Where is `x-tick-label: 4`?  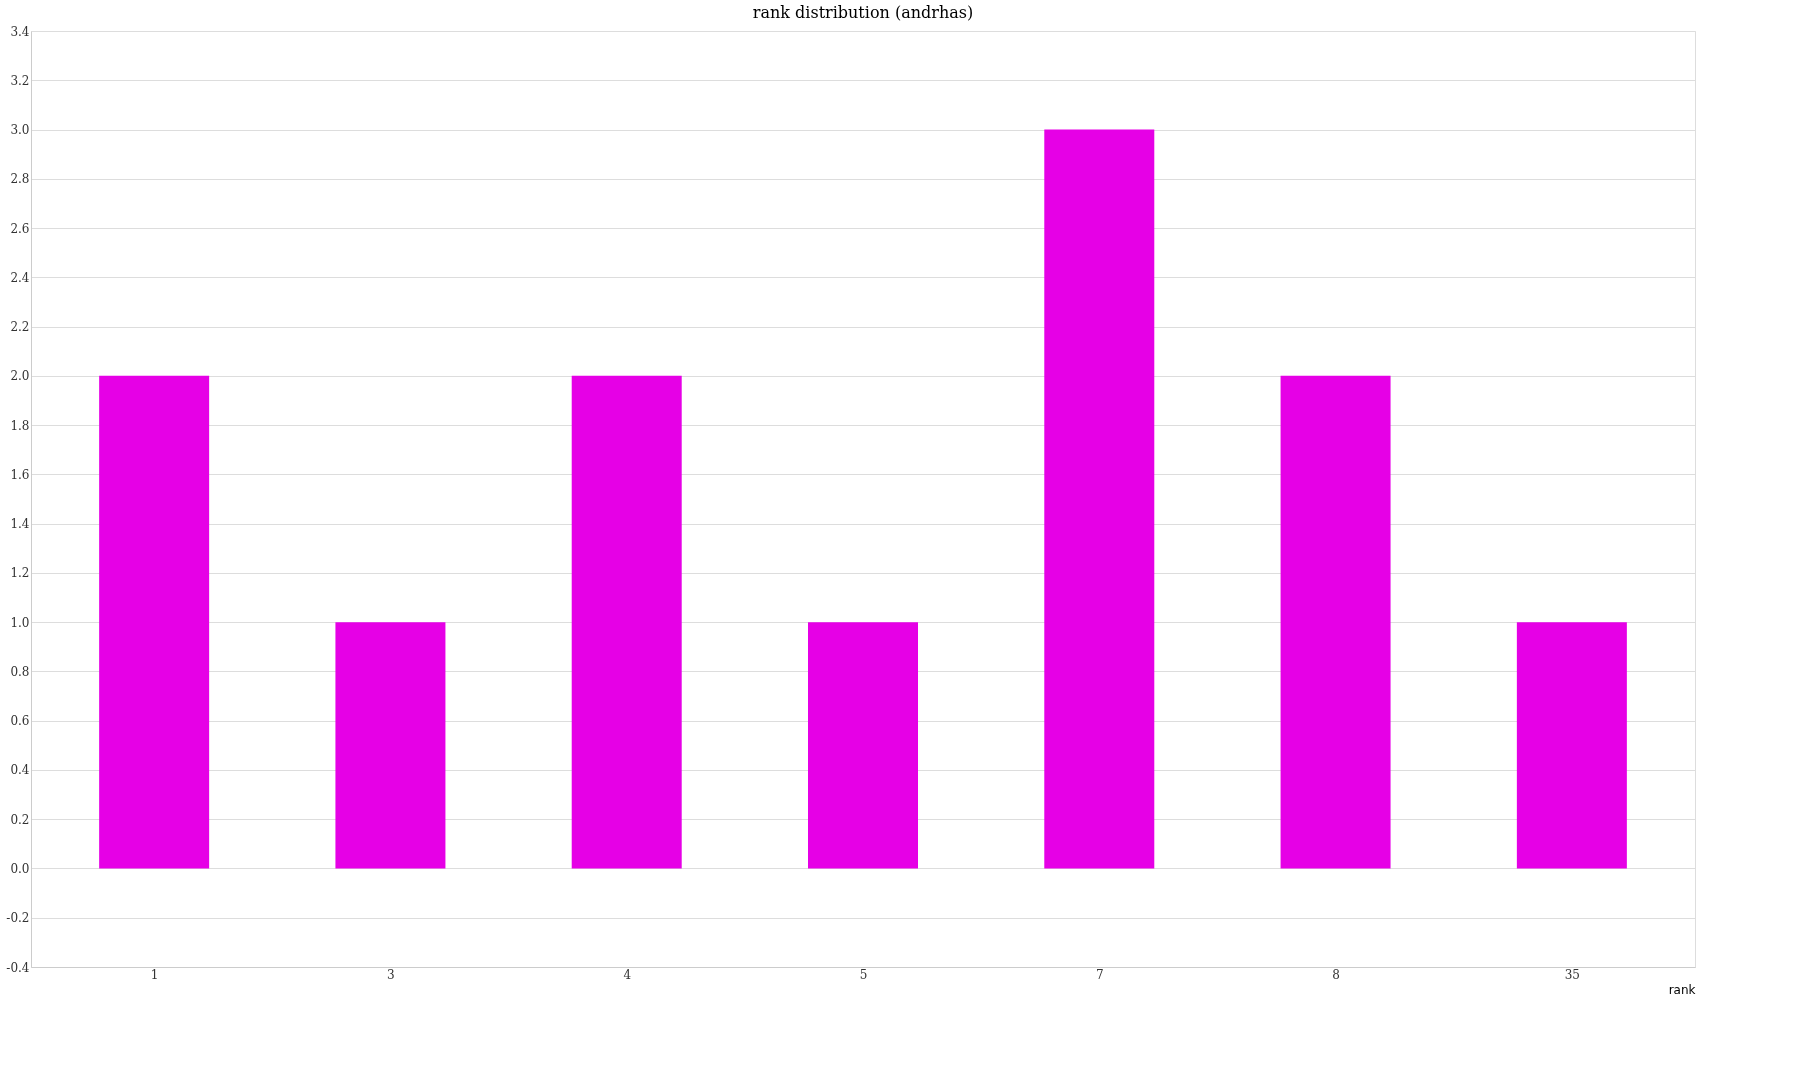
x-tick-label: 4 is located at coordinates (627, 974).